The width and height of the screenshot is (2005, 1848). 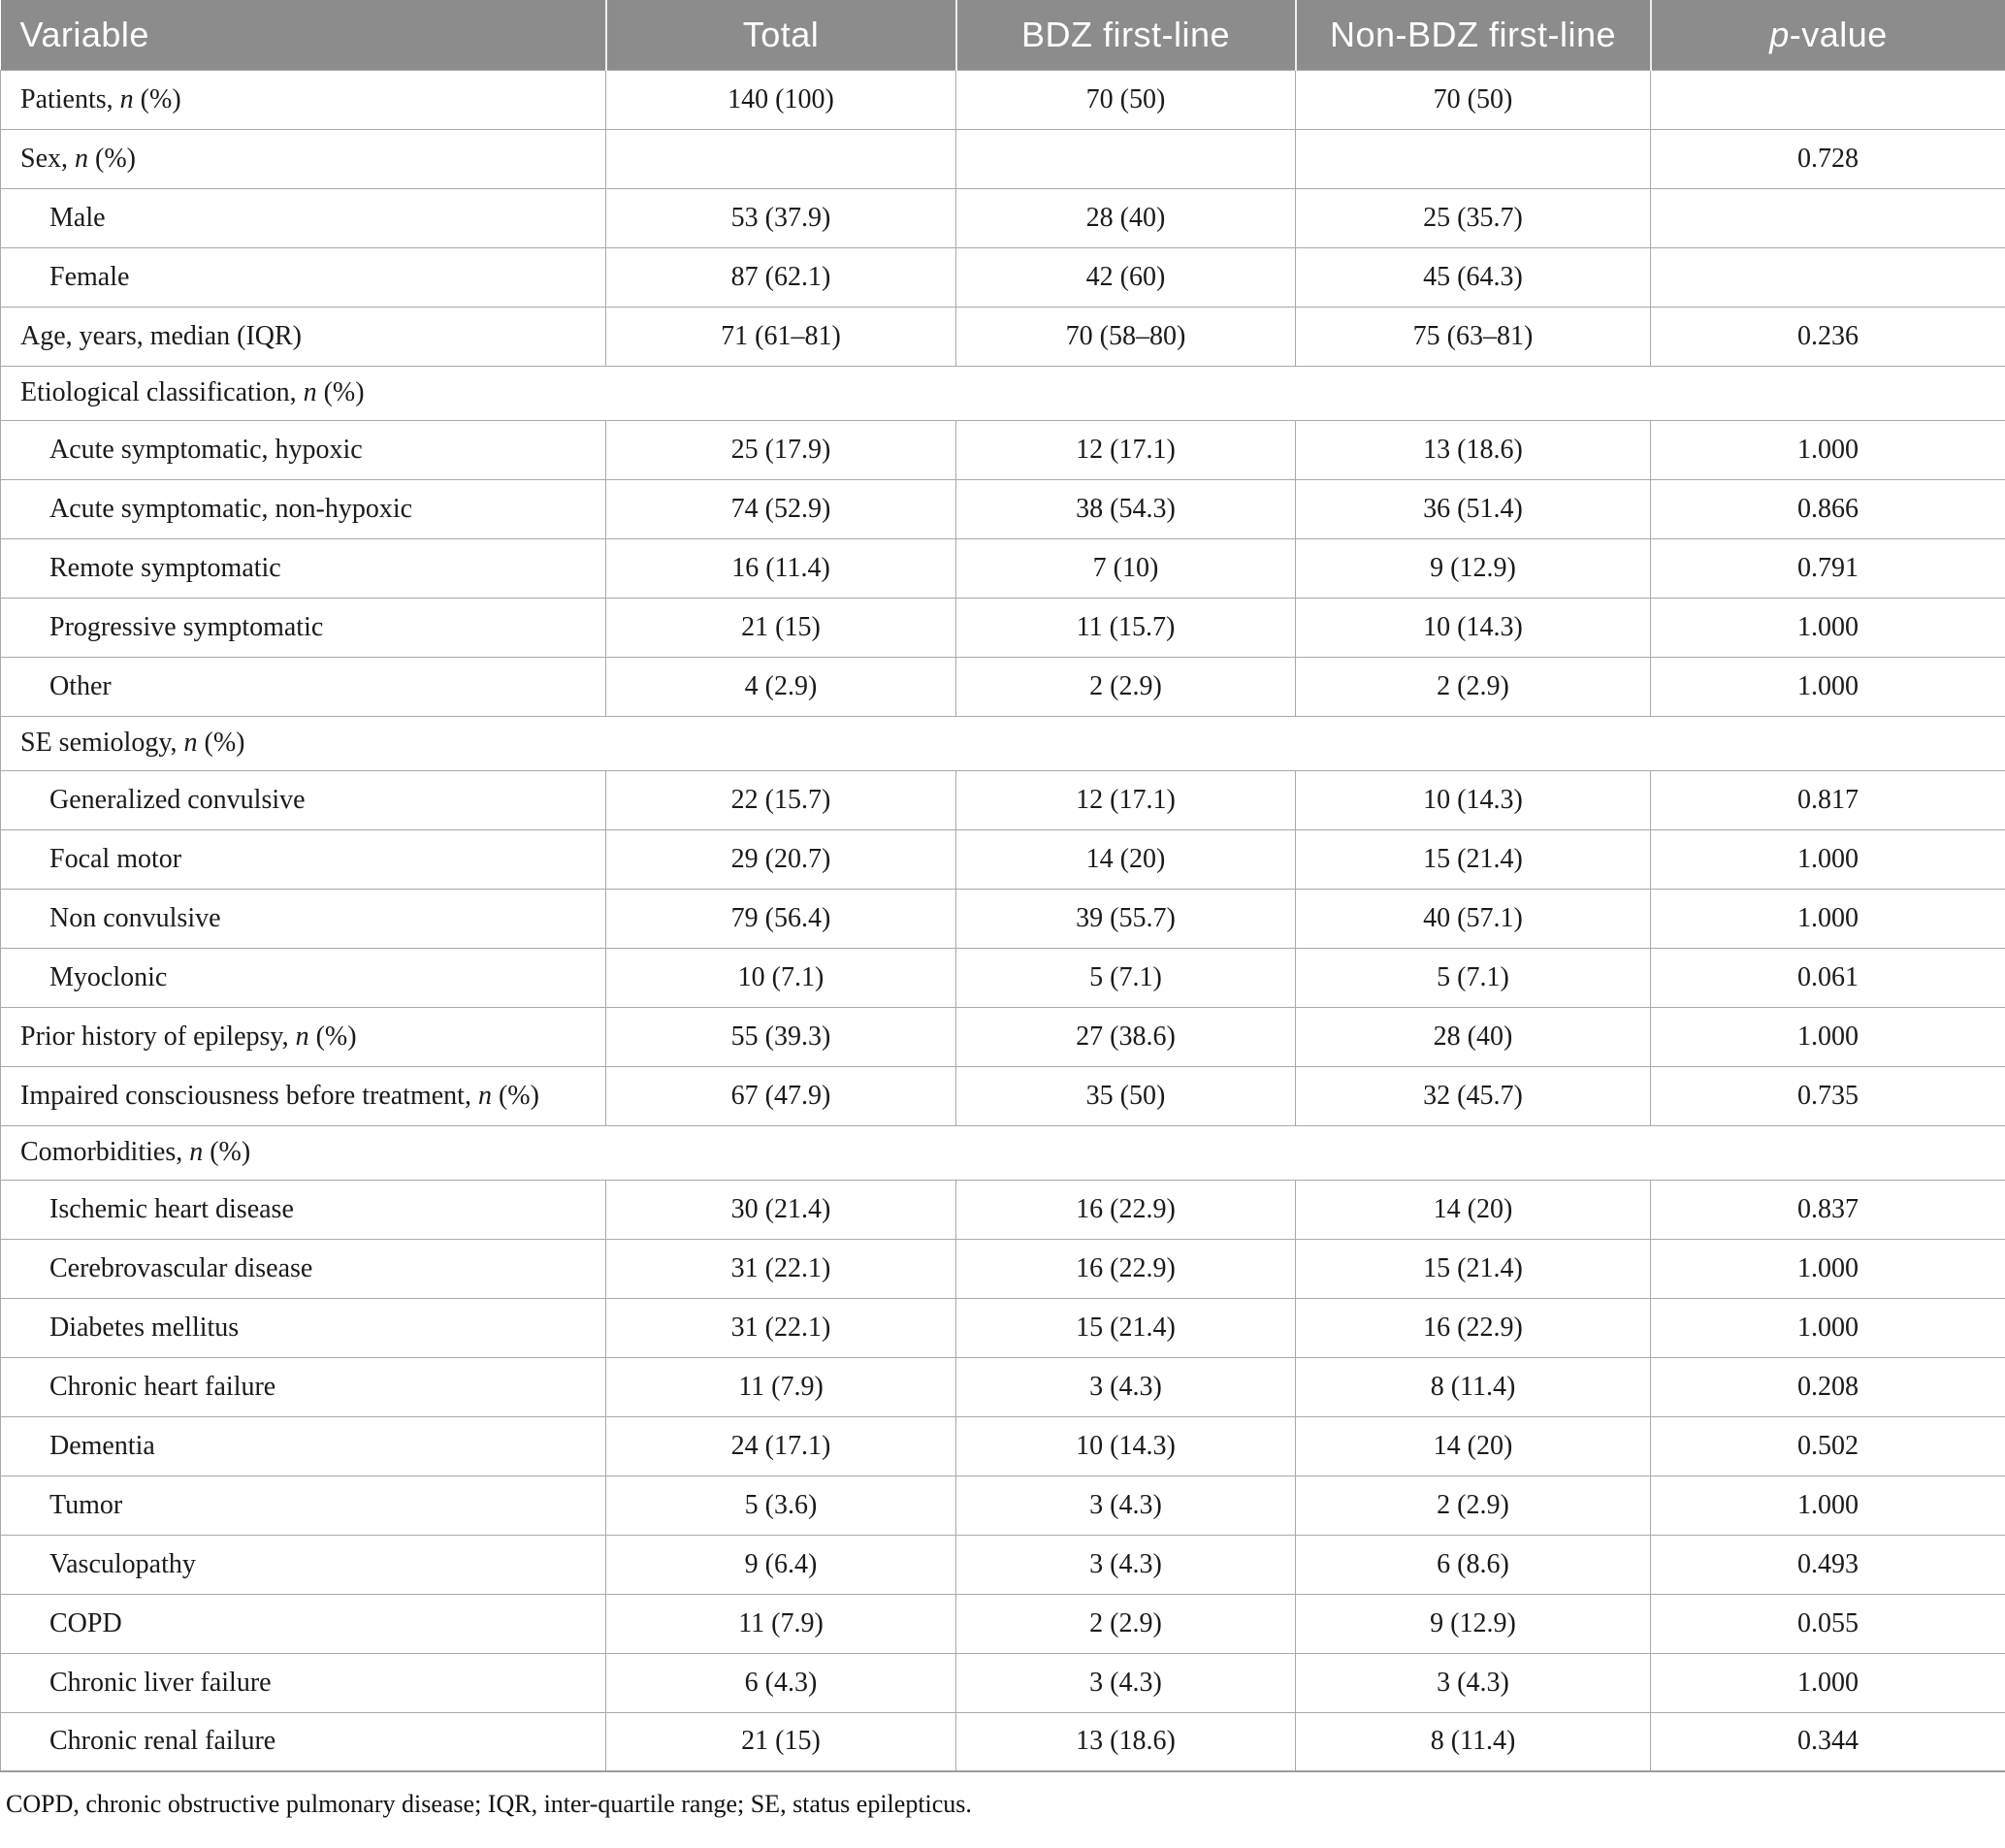 What do you see at coordinates (780, 859) in the screenshot?
I see `cell-total: 29 (20.7)` at bounding box center [780, 859].